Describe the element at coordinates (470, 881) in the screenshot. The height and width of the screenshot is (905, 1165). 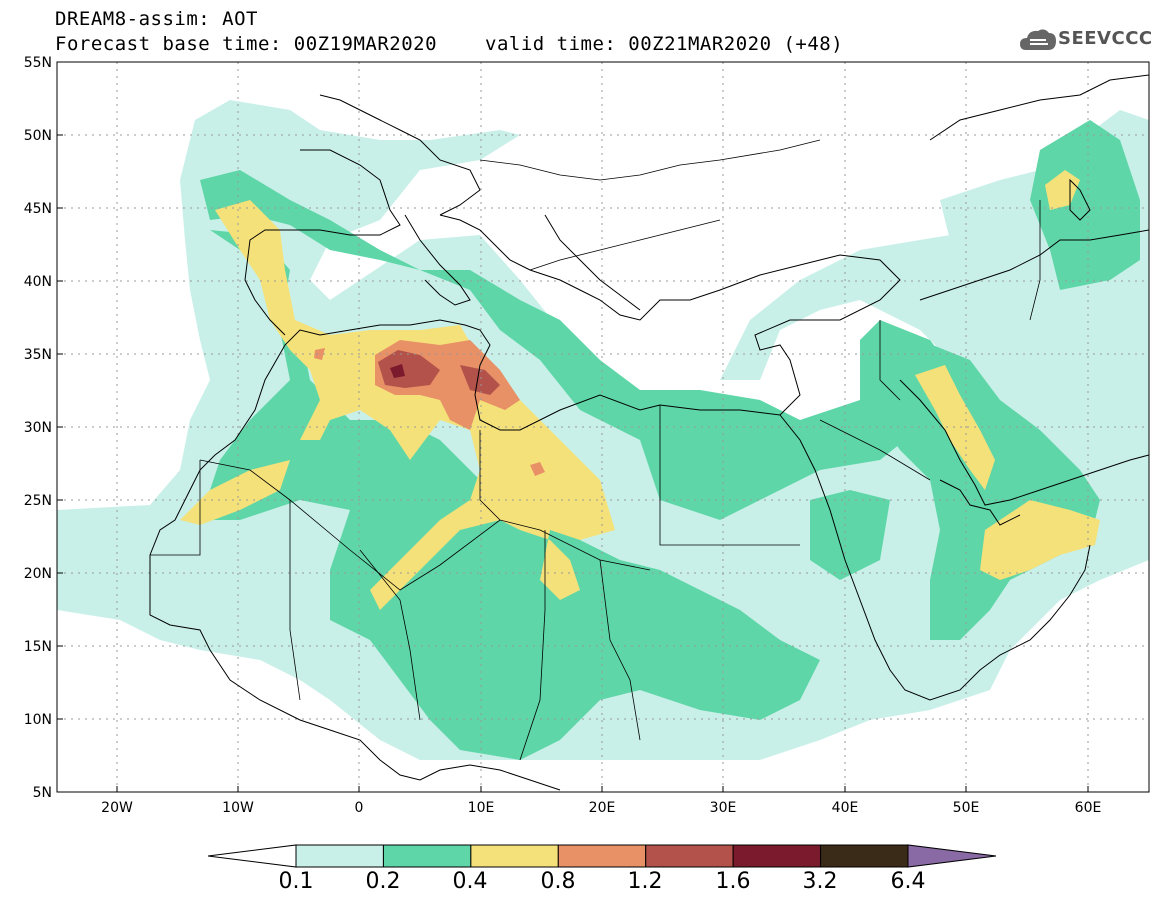
I see `colorbar-tick-label: 0.4` at that location.